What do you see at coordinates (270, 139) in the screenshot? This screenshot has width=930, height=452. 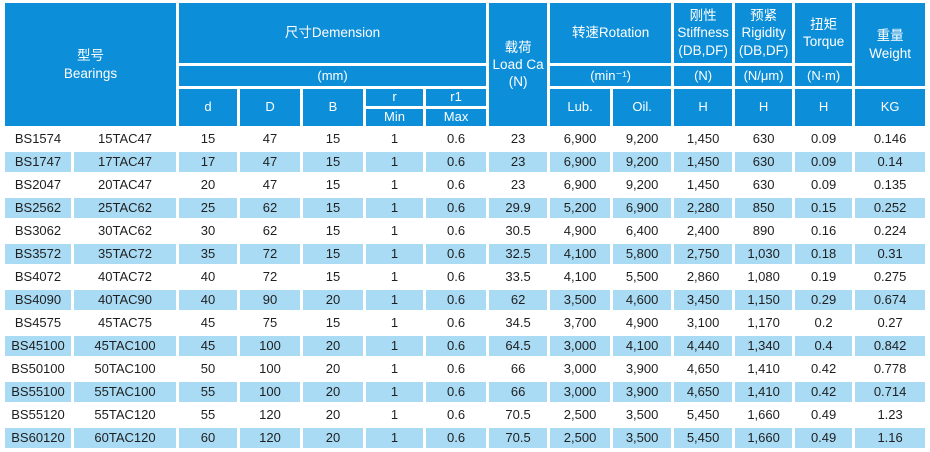 I see `cell: 47` at bounding box center [270, 139].